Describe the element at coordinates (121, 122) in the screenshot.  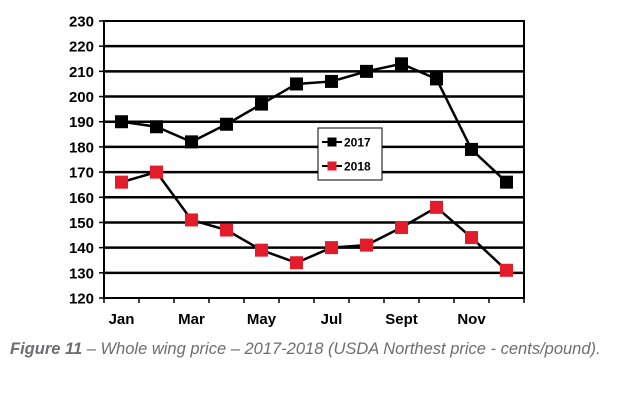
I see `data-point-2017-jan` at that location.